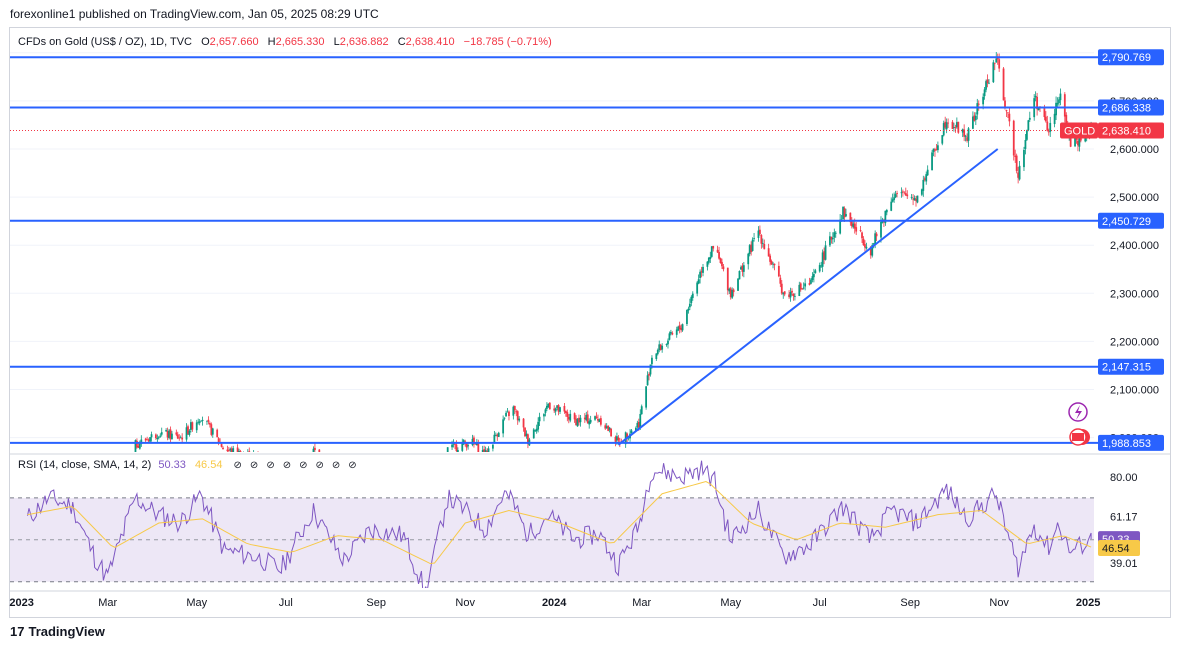 The height and width of the screenshot is (650, 1177). Describe the element at coordinates (1134, 150) in the screenshot. I see `price-axis-tick: 2,600.000` at that location.